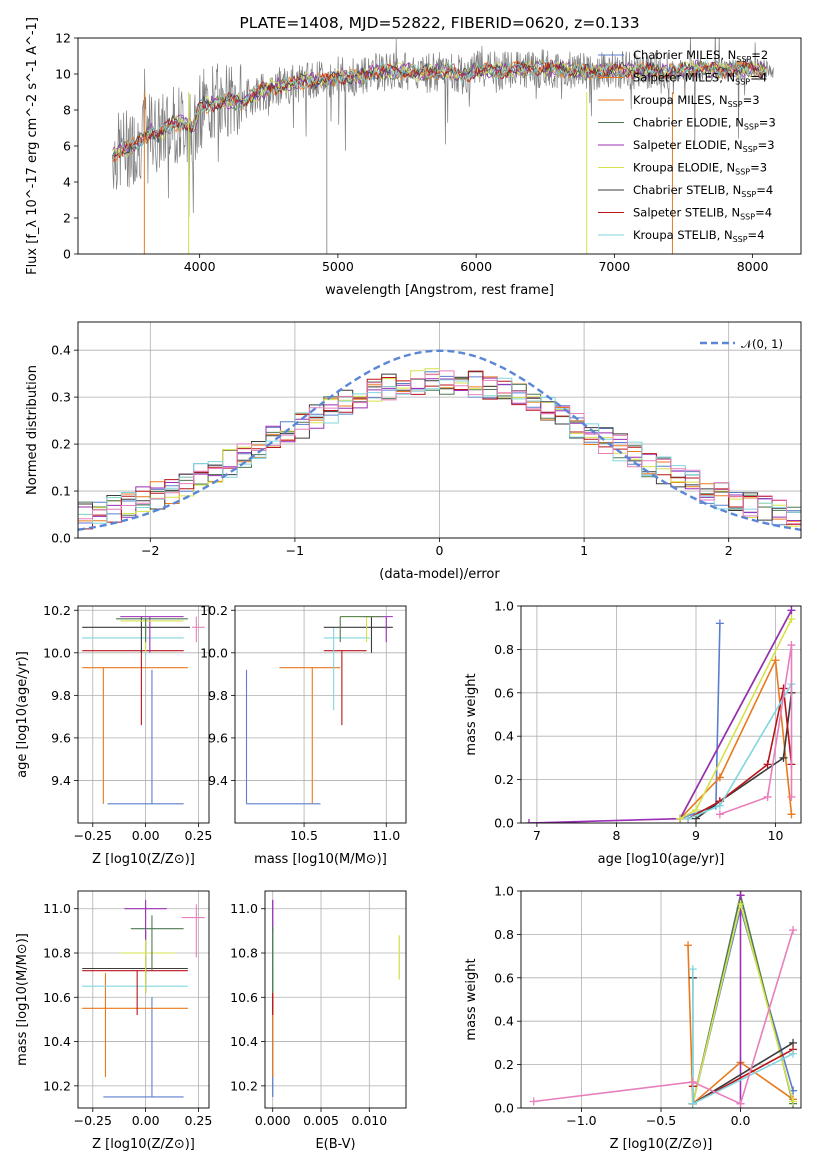  Describe the element at coordinates (439, 109) in the screenshot. I see `model-spectrum` at that location.